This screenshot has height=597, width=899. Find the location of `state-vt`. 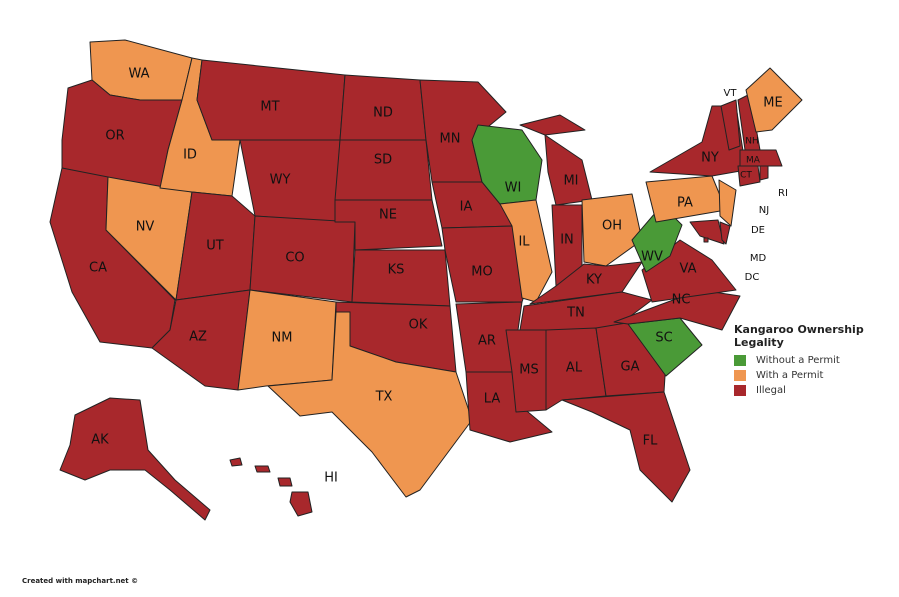

state-vt is located at coordinates (730, 125).